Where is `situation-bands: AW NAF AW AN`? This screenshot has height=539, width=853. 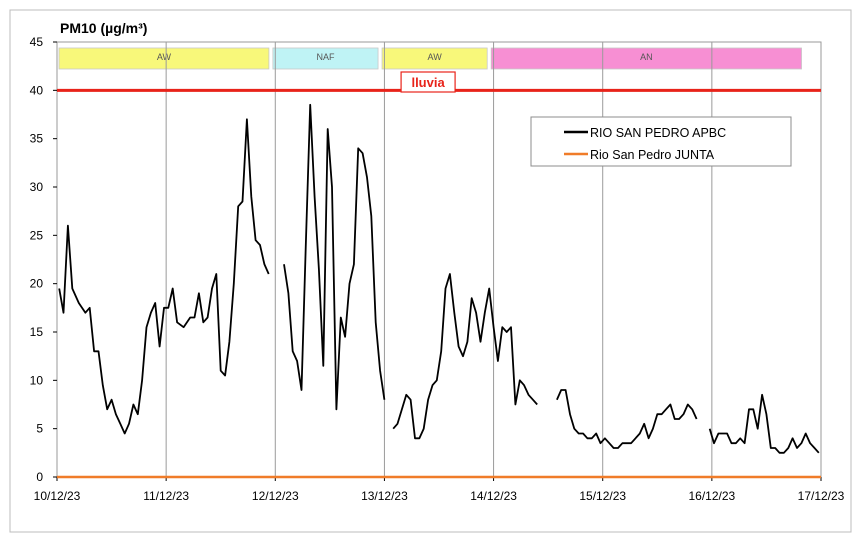 situation-bands: AW NAF AW AN is located at coordinates (430, 58).